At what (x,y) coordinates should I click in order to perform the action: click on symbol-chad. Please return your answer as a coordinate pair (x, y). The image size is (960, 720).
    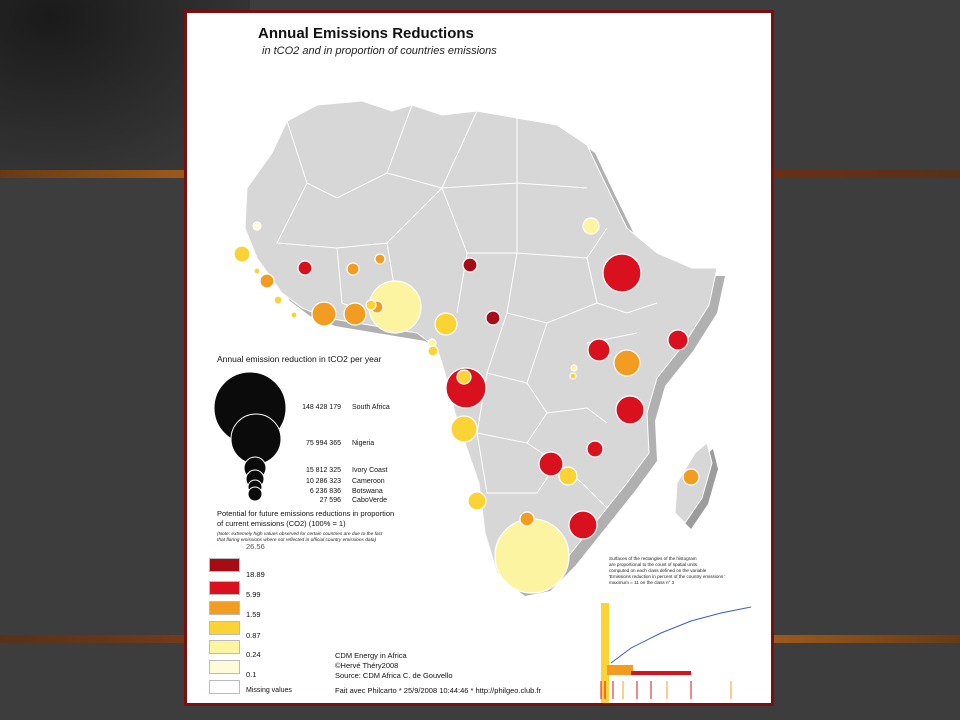
    Looking at the image, I should click on (470, 265).